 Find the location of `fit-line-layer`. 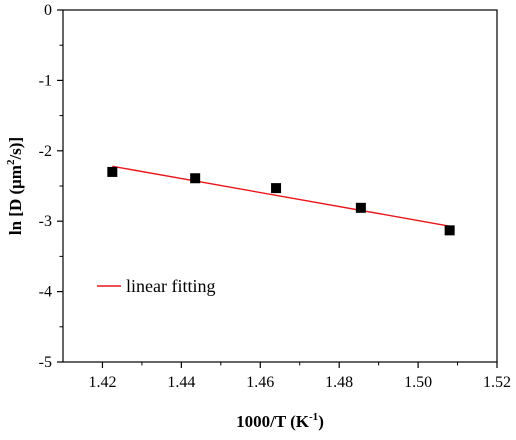

fit-line-layer is located at coordinates (281, 196).